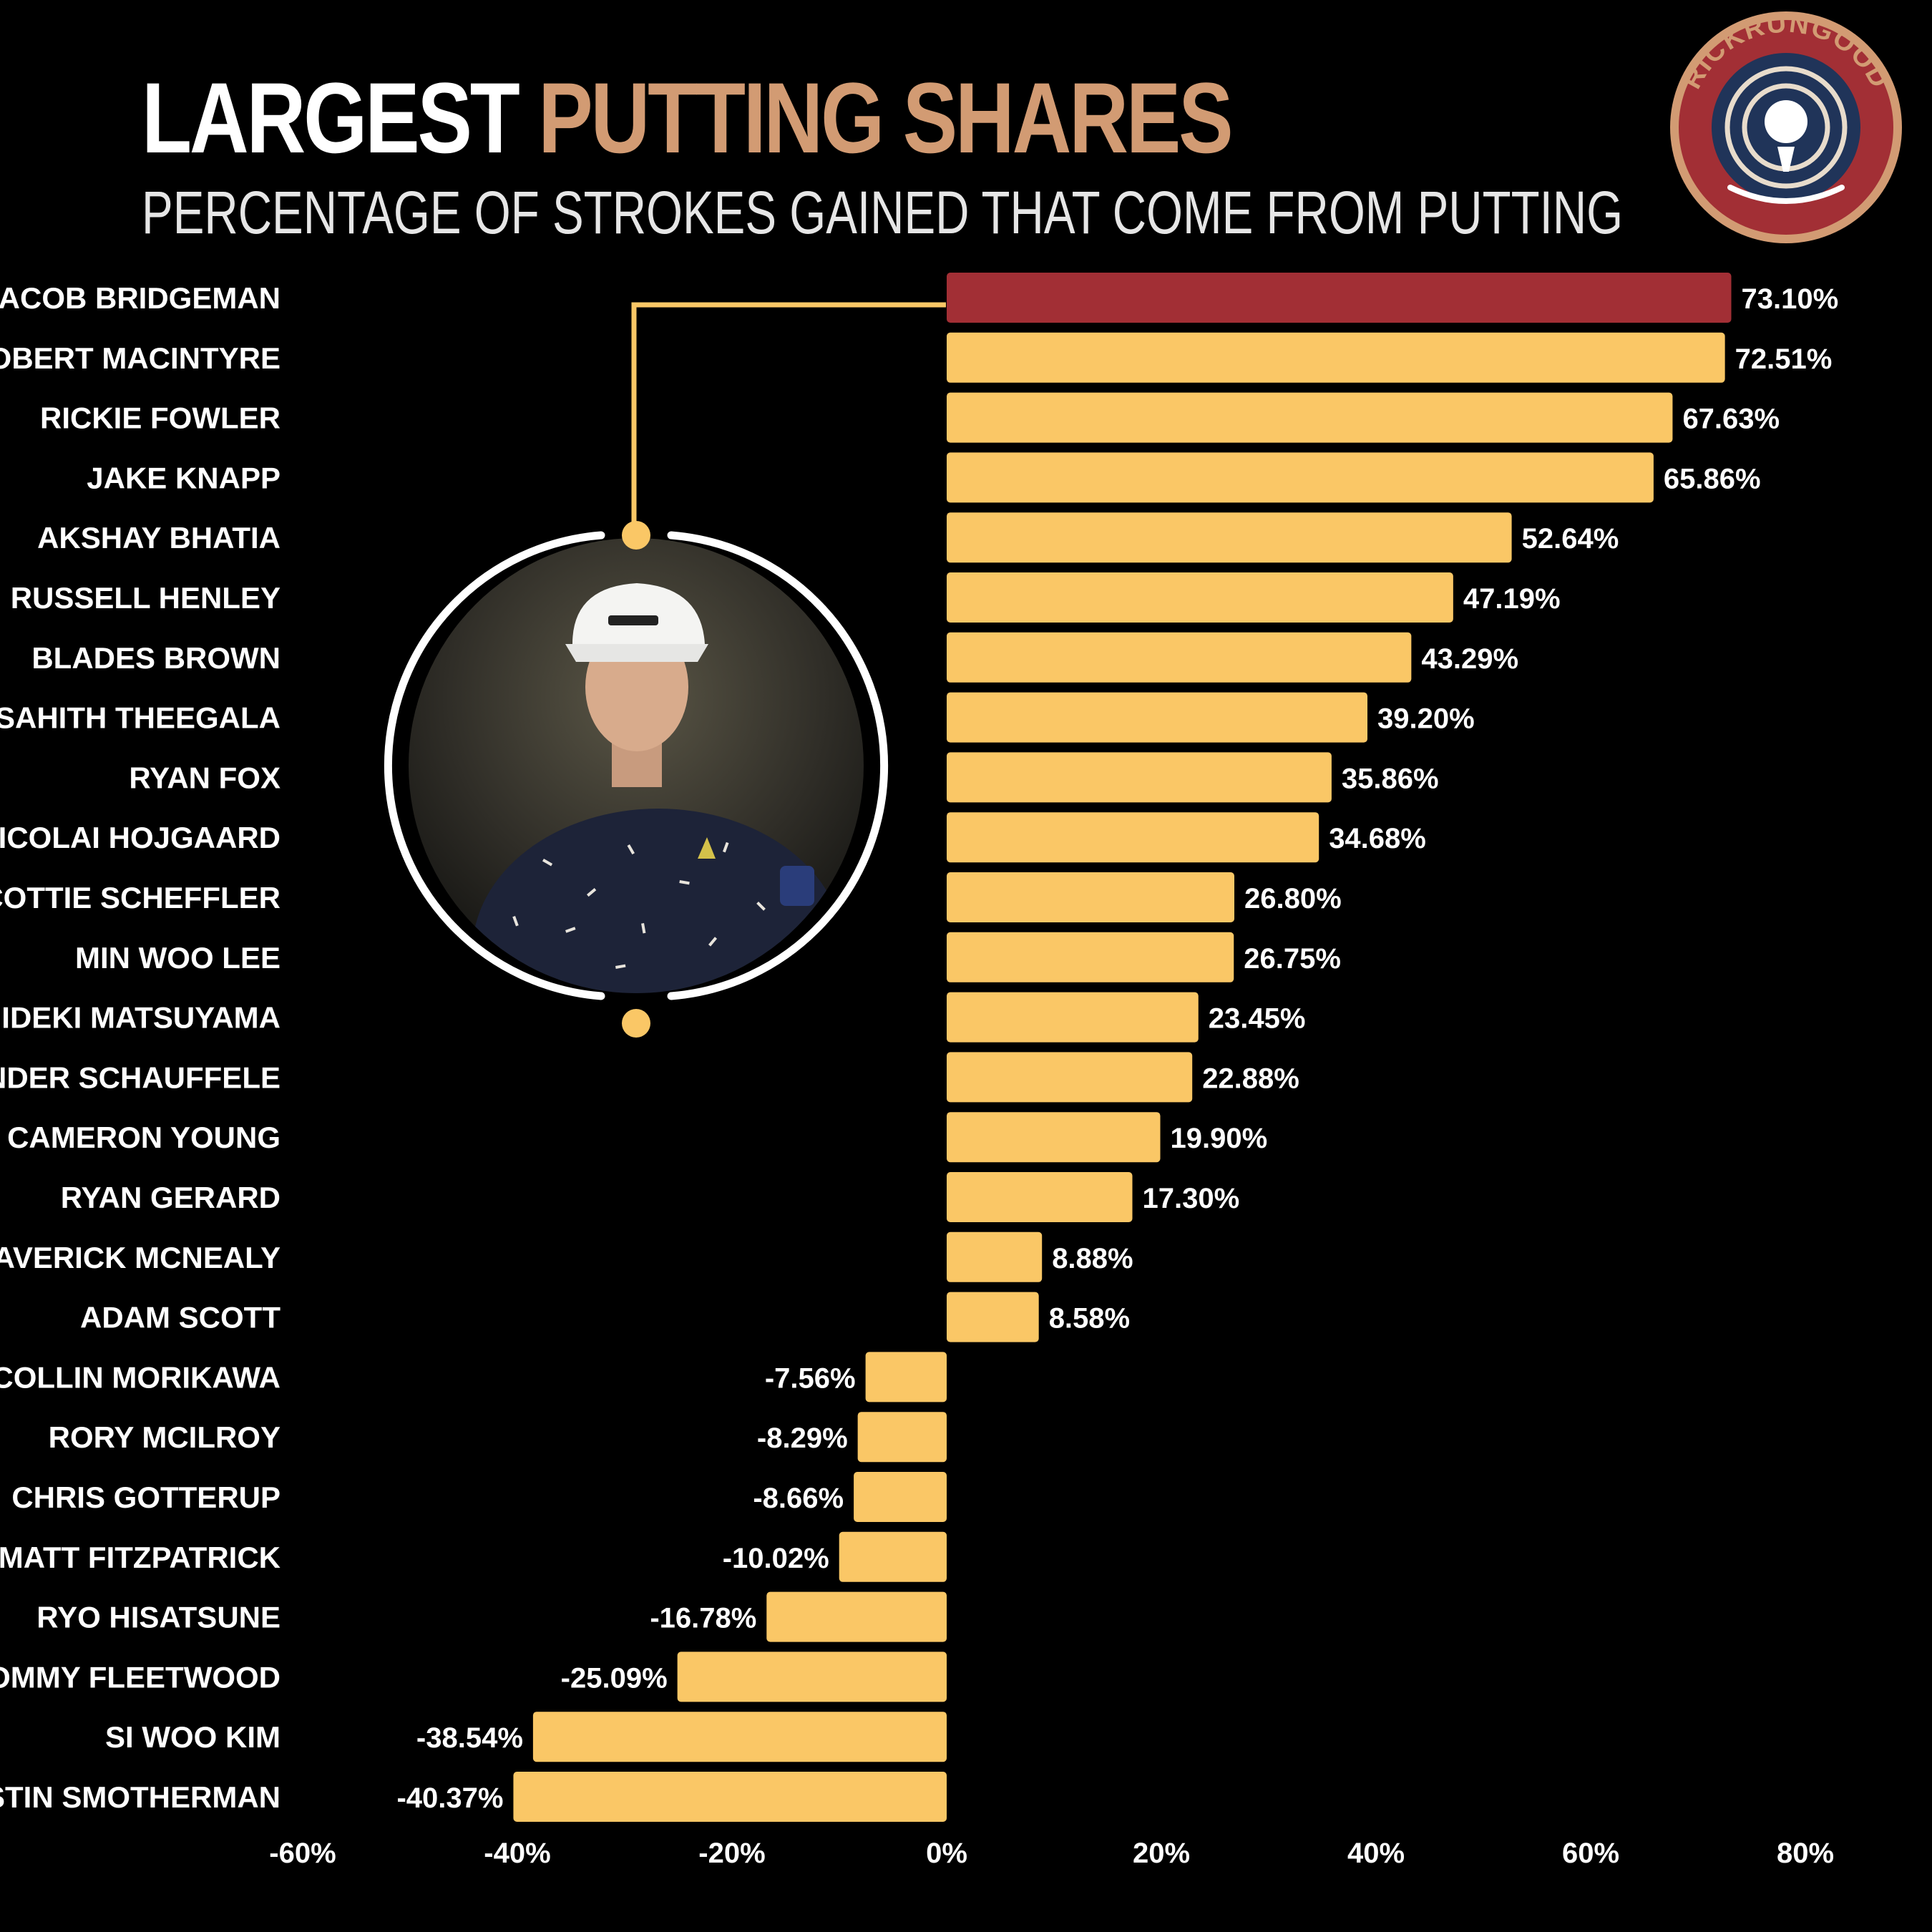 The image size is (1932, 1932). Describe the element at coordinates (1090, 897) in the screenshot. I see `bar-scottie-scheffler` at that location.